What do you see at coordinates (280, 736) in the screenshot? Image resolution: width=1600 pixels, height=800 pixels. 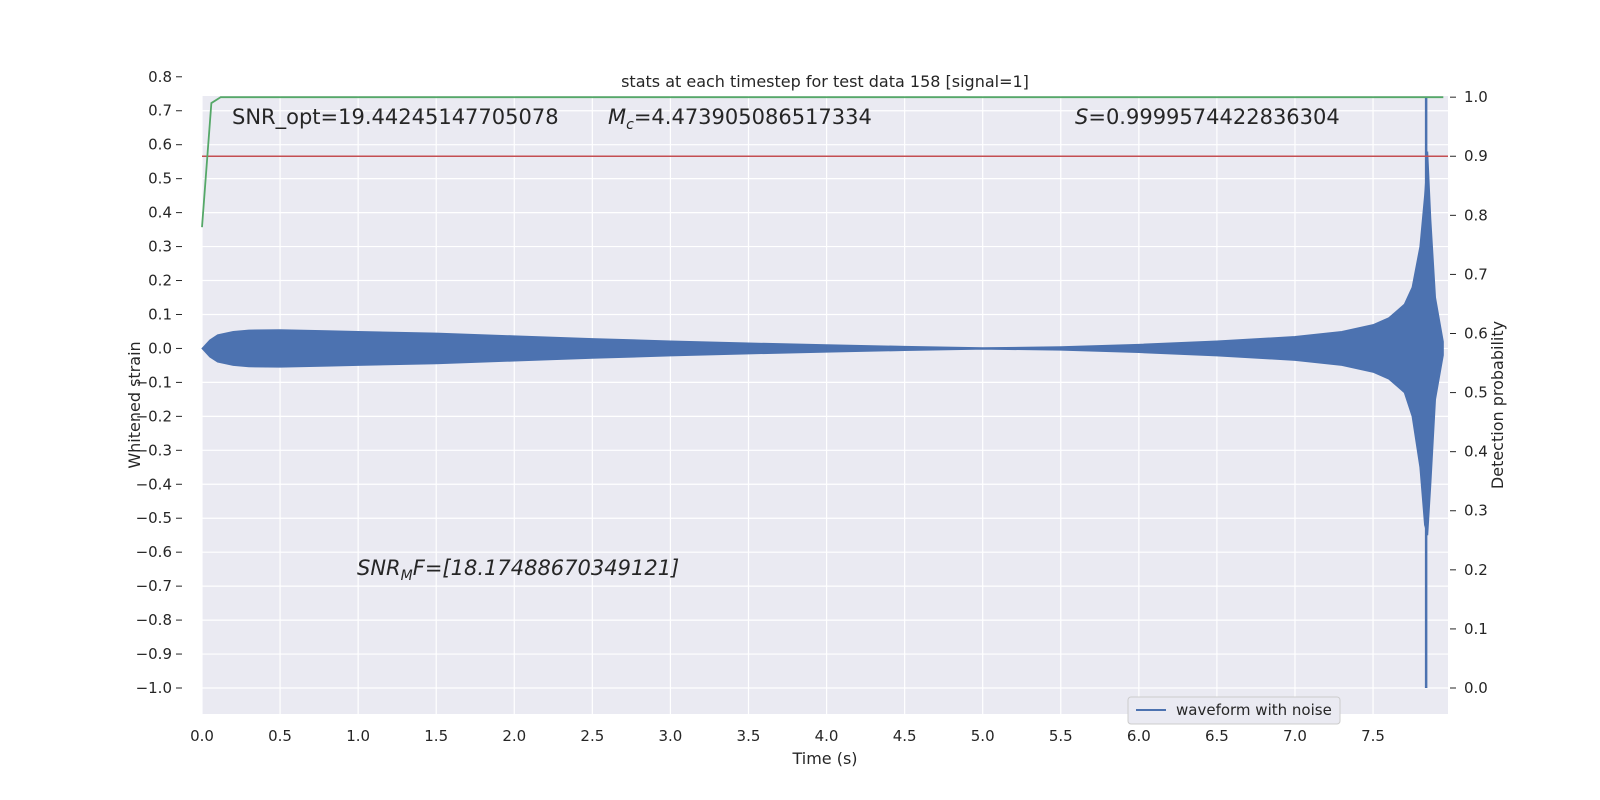 I see `x-tick-label-1: 0.5` at bounding box center [280, 736].